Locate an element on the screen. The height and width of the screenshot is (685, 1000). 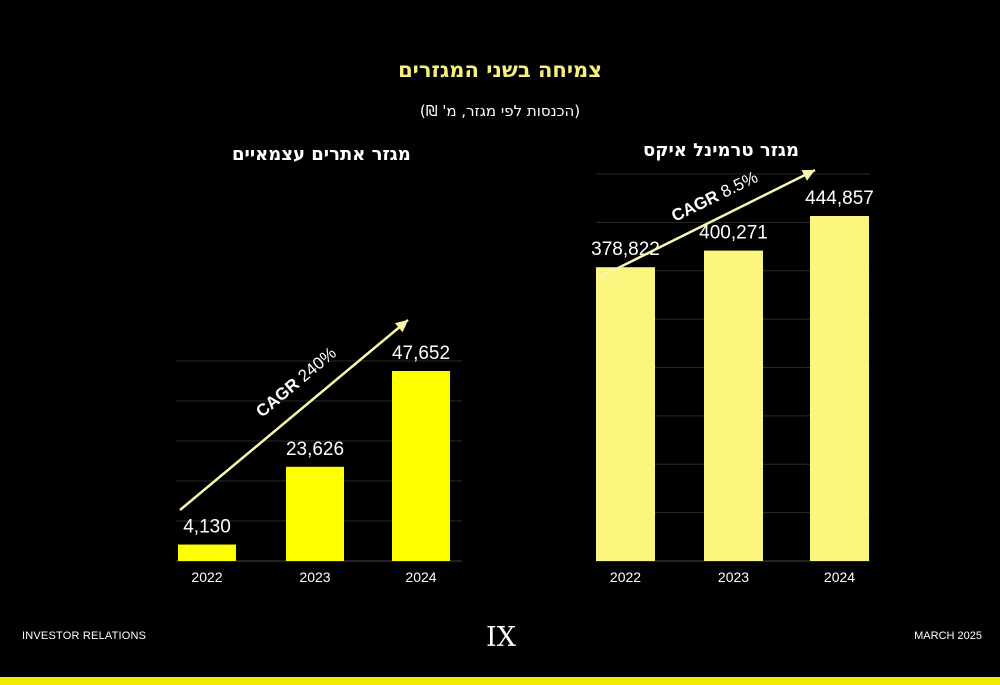
bottom-accent-bar is located at coordinates (500, 681).